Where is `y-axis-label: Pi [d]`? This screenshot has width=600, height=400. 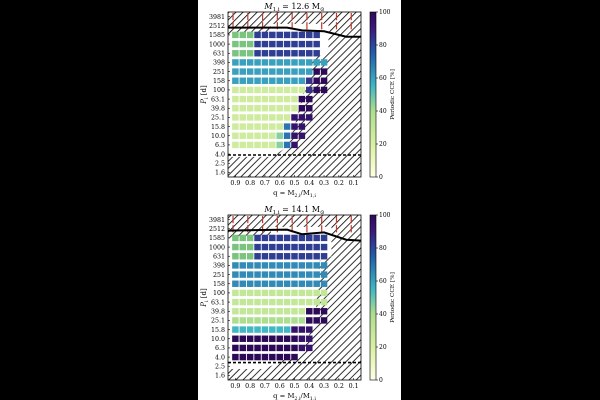 y-axis-label: Pi [d] is located at coordinates (205, 95).